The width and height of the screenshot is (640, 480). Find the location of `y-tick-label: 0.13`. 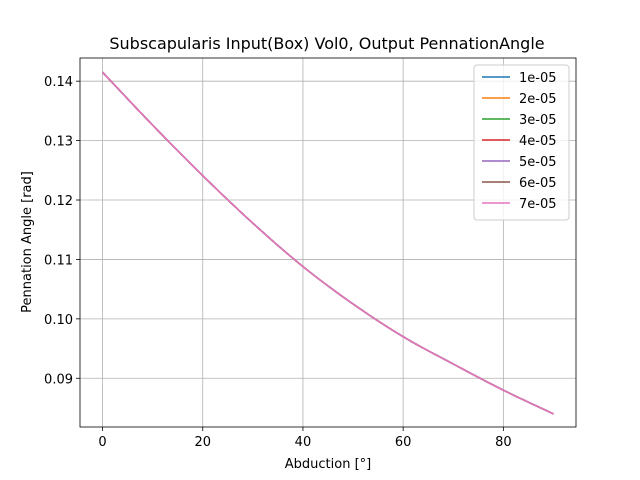

y-tick-label: 0.13 is located at coordinates (58, 142).